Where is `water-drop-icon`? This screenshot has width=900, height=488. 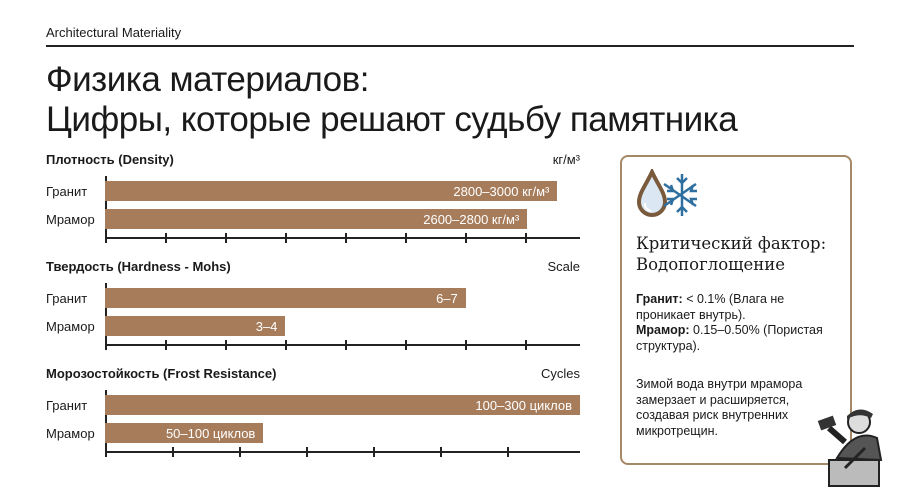 water-drop-icon is located at coordinates (652, 192).